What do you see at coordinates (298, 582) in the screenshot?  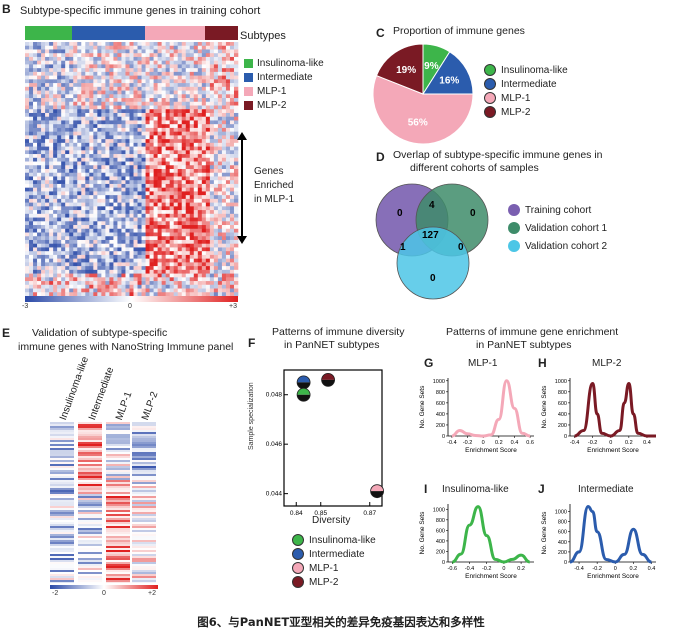 I see `legend-dot` at bounding box center [298, 582].